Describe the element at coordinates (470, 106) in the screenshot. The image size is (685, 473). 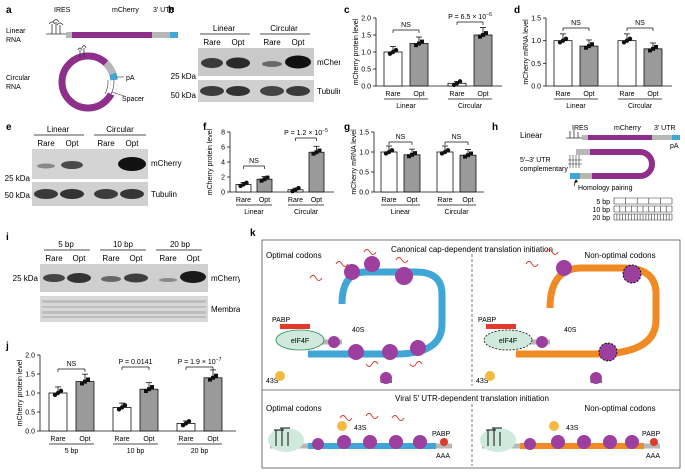
I see `group-label: Circular` at that location.